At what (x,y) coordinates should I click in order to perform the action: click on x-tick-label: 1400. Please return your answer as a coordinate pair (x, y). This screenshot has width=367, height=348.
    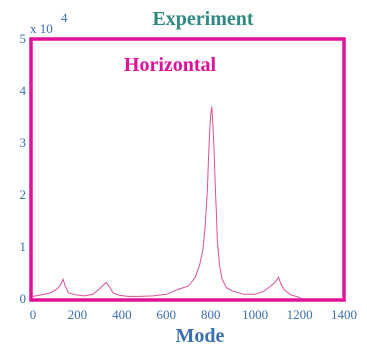
    Looking at the image, I should click on (344, 314).